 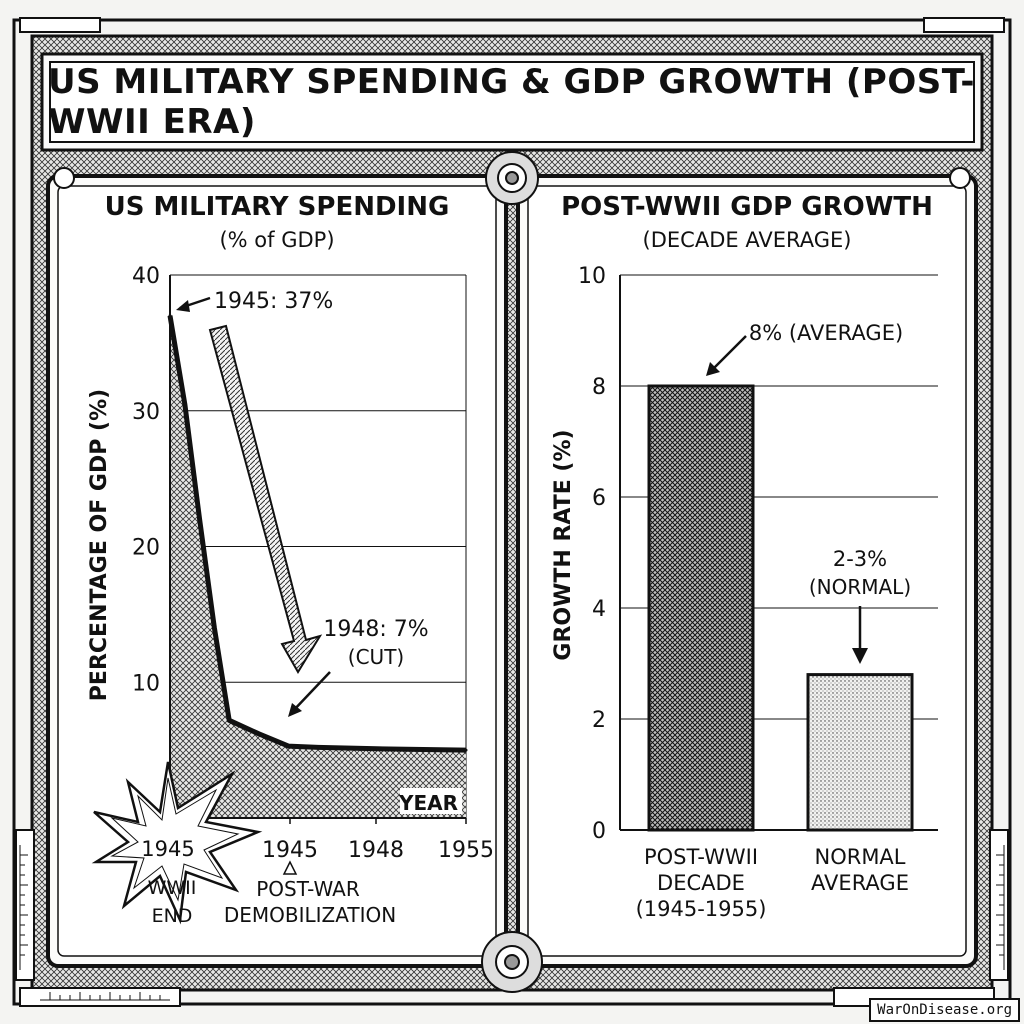 I want to click on annotation-cut-label: (CUT), so click(x=376, y=657).